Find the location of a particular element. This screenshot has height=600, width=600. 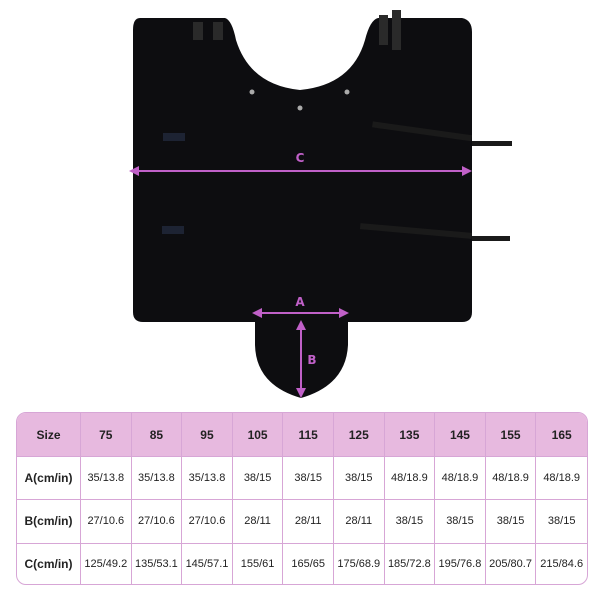

table-cell: 125/49.2 is located at coordinates (106, 563).